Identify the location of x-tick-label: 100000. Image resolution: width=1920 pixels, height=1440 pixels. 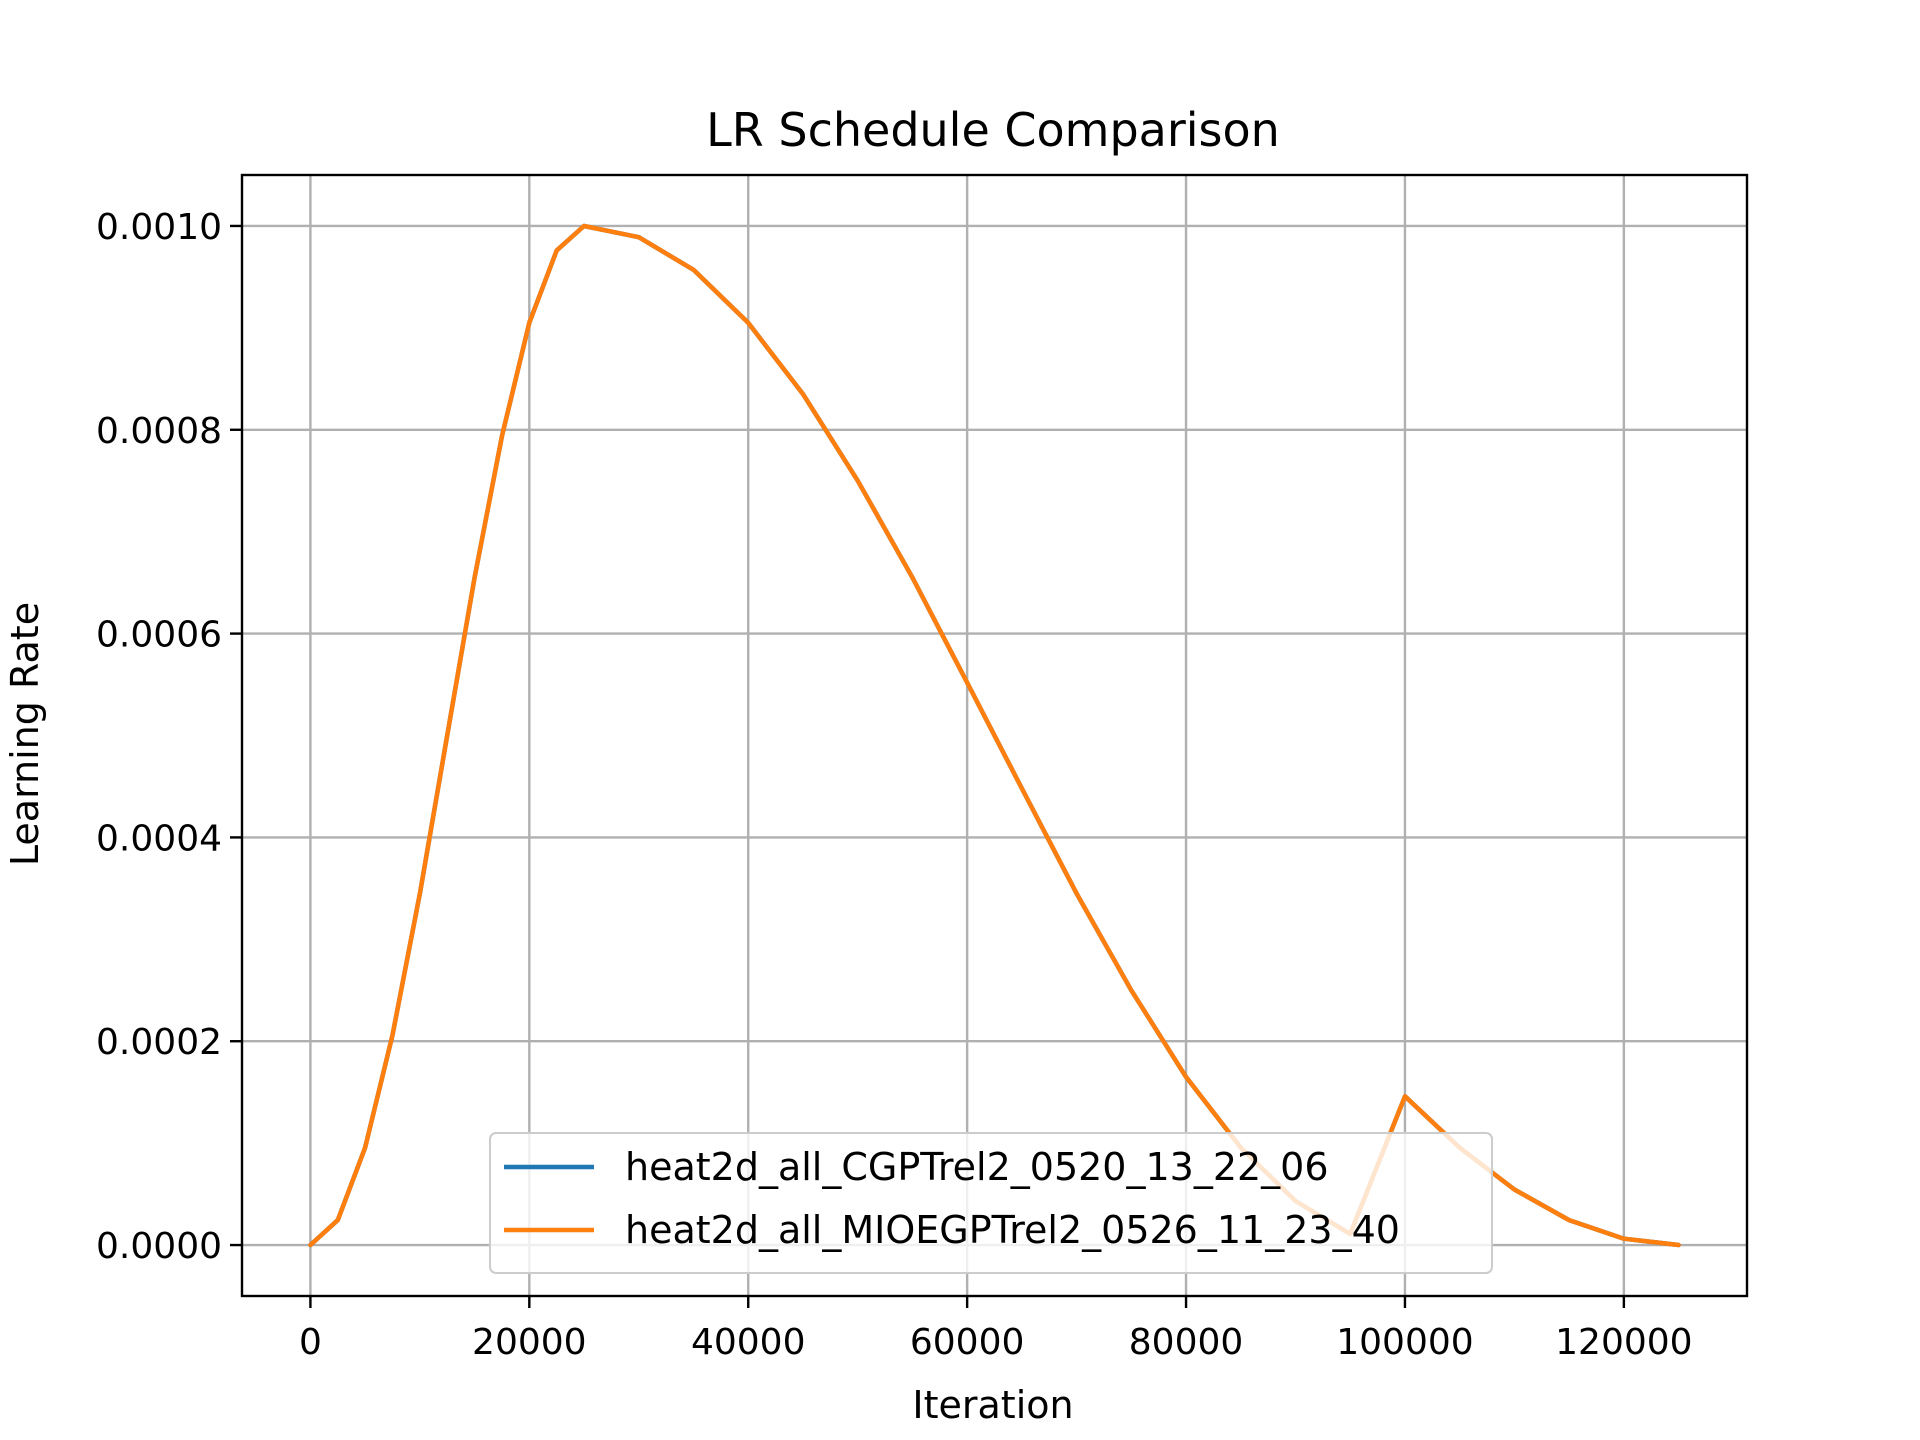
(1404, 1342).